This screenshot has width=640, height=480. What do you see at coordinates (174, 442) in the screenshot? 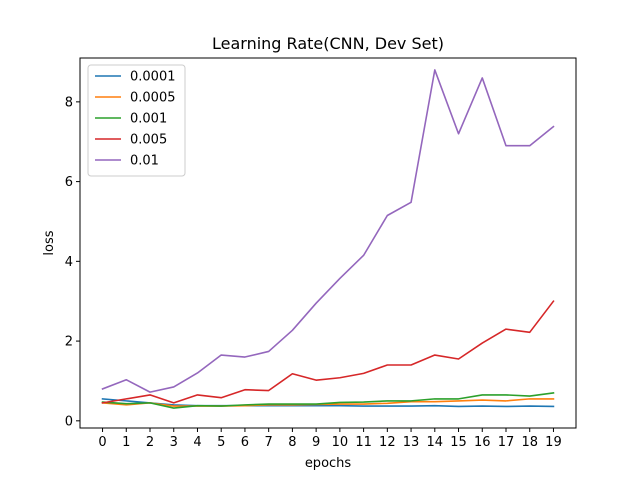
I see `x-tick-label: 3` at bounding box center [174, 442].